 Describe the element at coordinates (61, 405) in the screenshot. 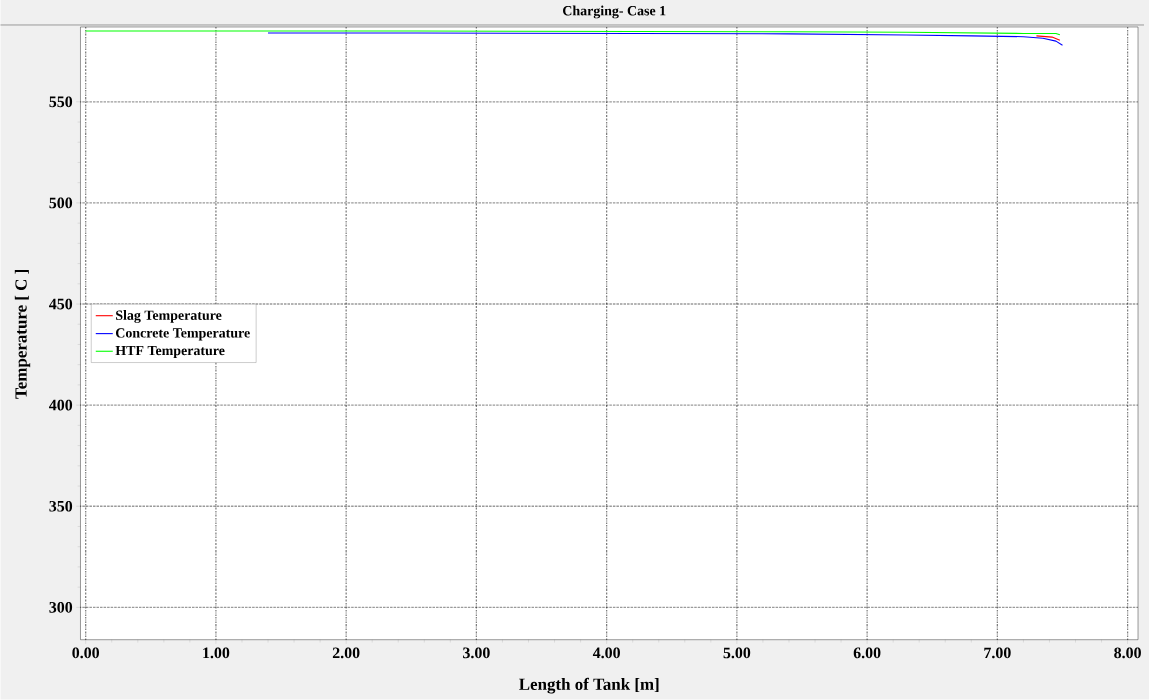

I see `y-tick-label: 400` at that location.